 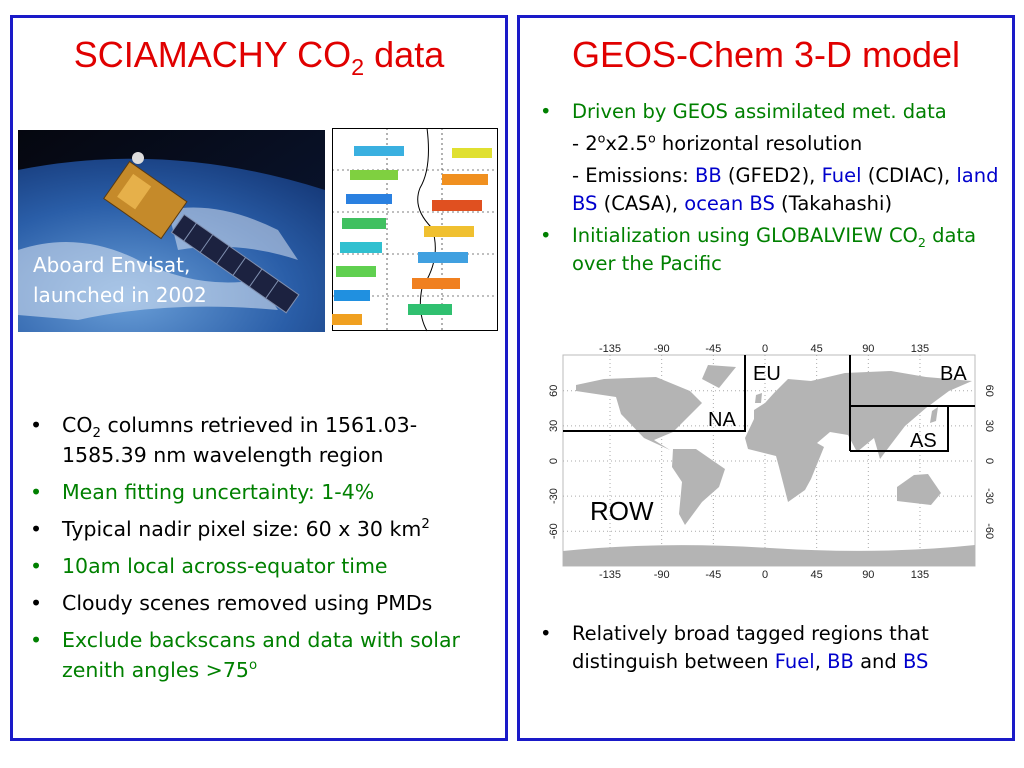 What do you see at coordinates (771, 175) in the screenshot?
I see `text-run: (GFED2),` at bounding box center [771, 175].